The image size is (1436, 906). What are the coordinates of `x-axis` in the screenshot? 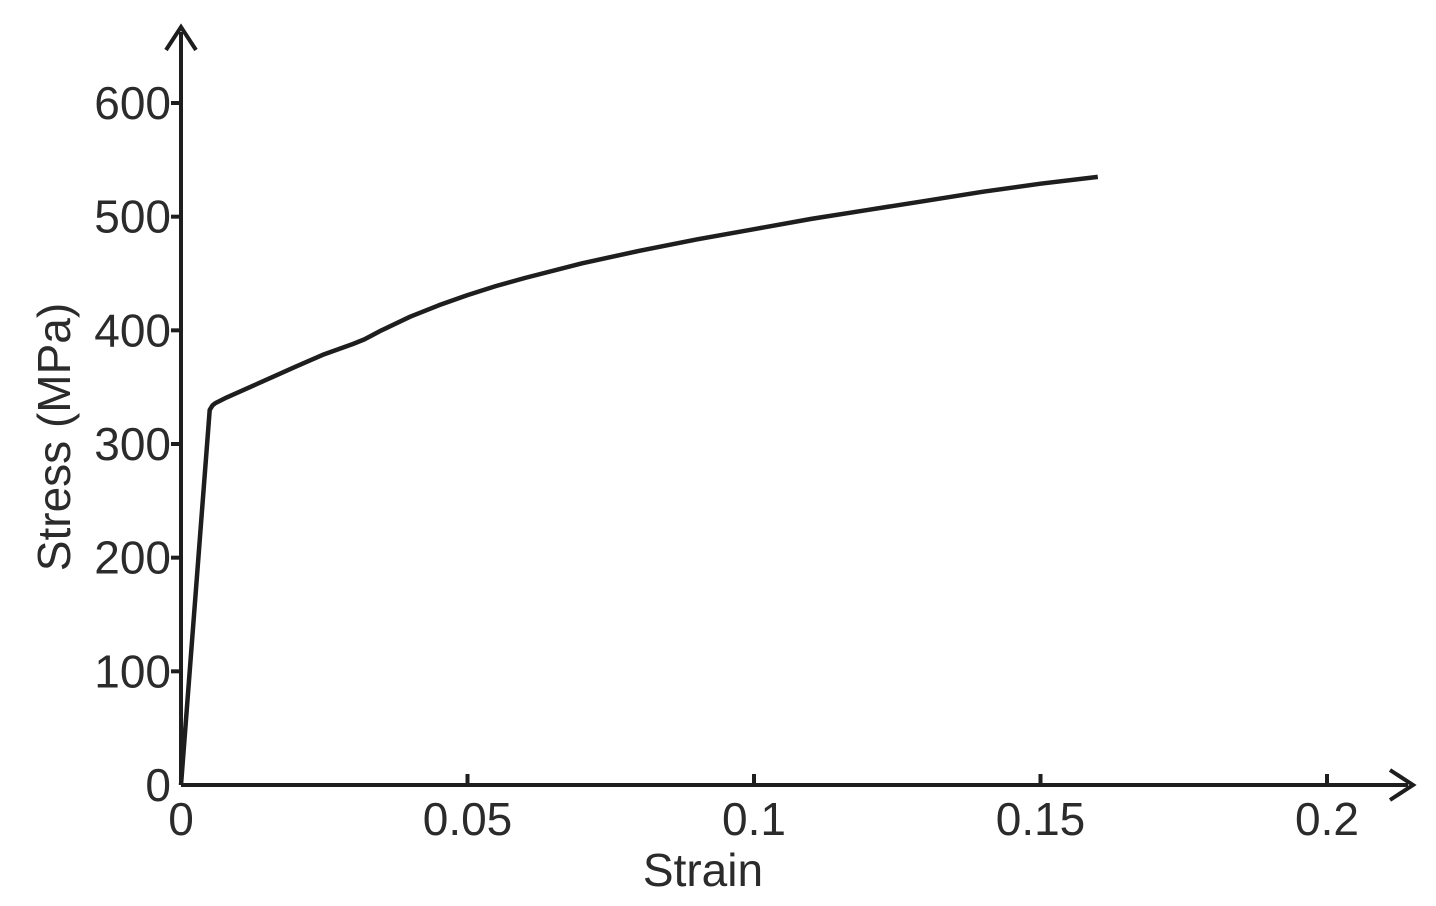 It's located at (799, 785).